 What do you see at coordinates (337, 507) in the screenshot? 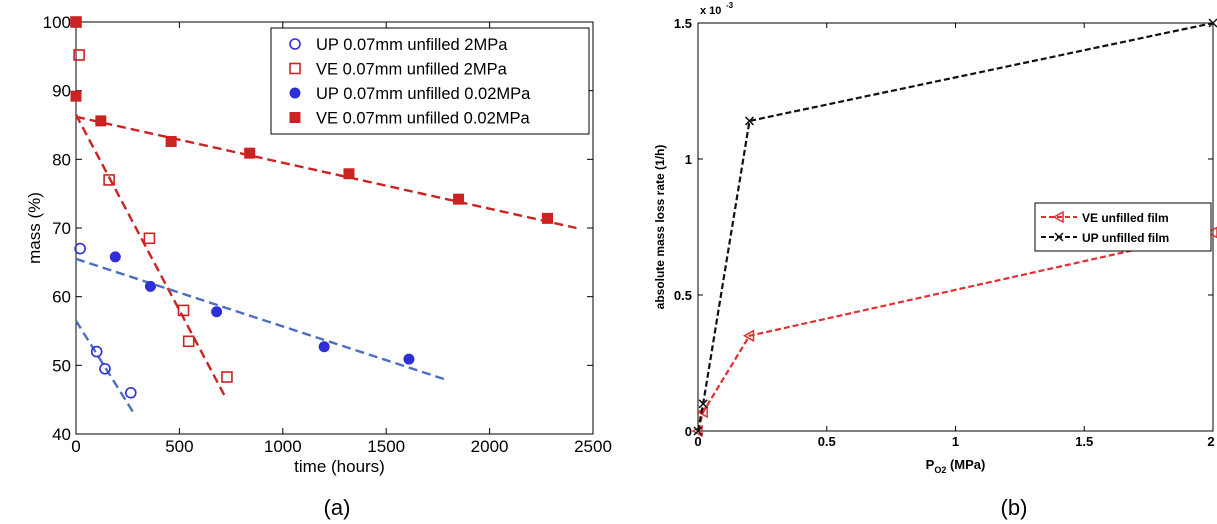
I see `caption-a: (a)` at bounding box center [337, 507].